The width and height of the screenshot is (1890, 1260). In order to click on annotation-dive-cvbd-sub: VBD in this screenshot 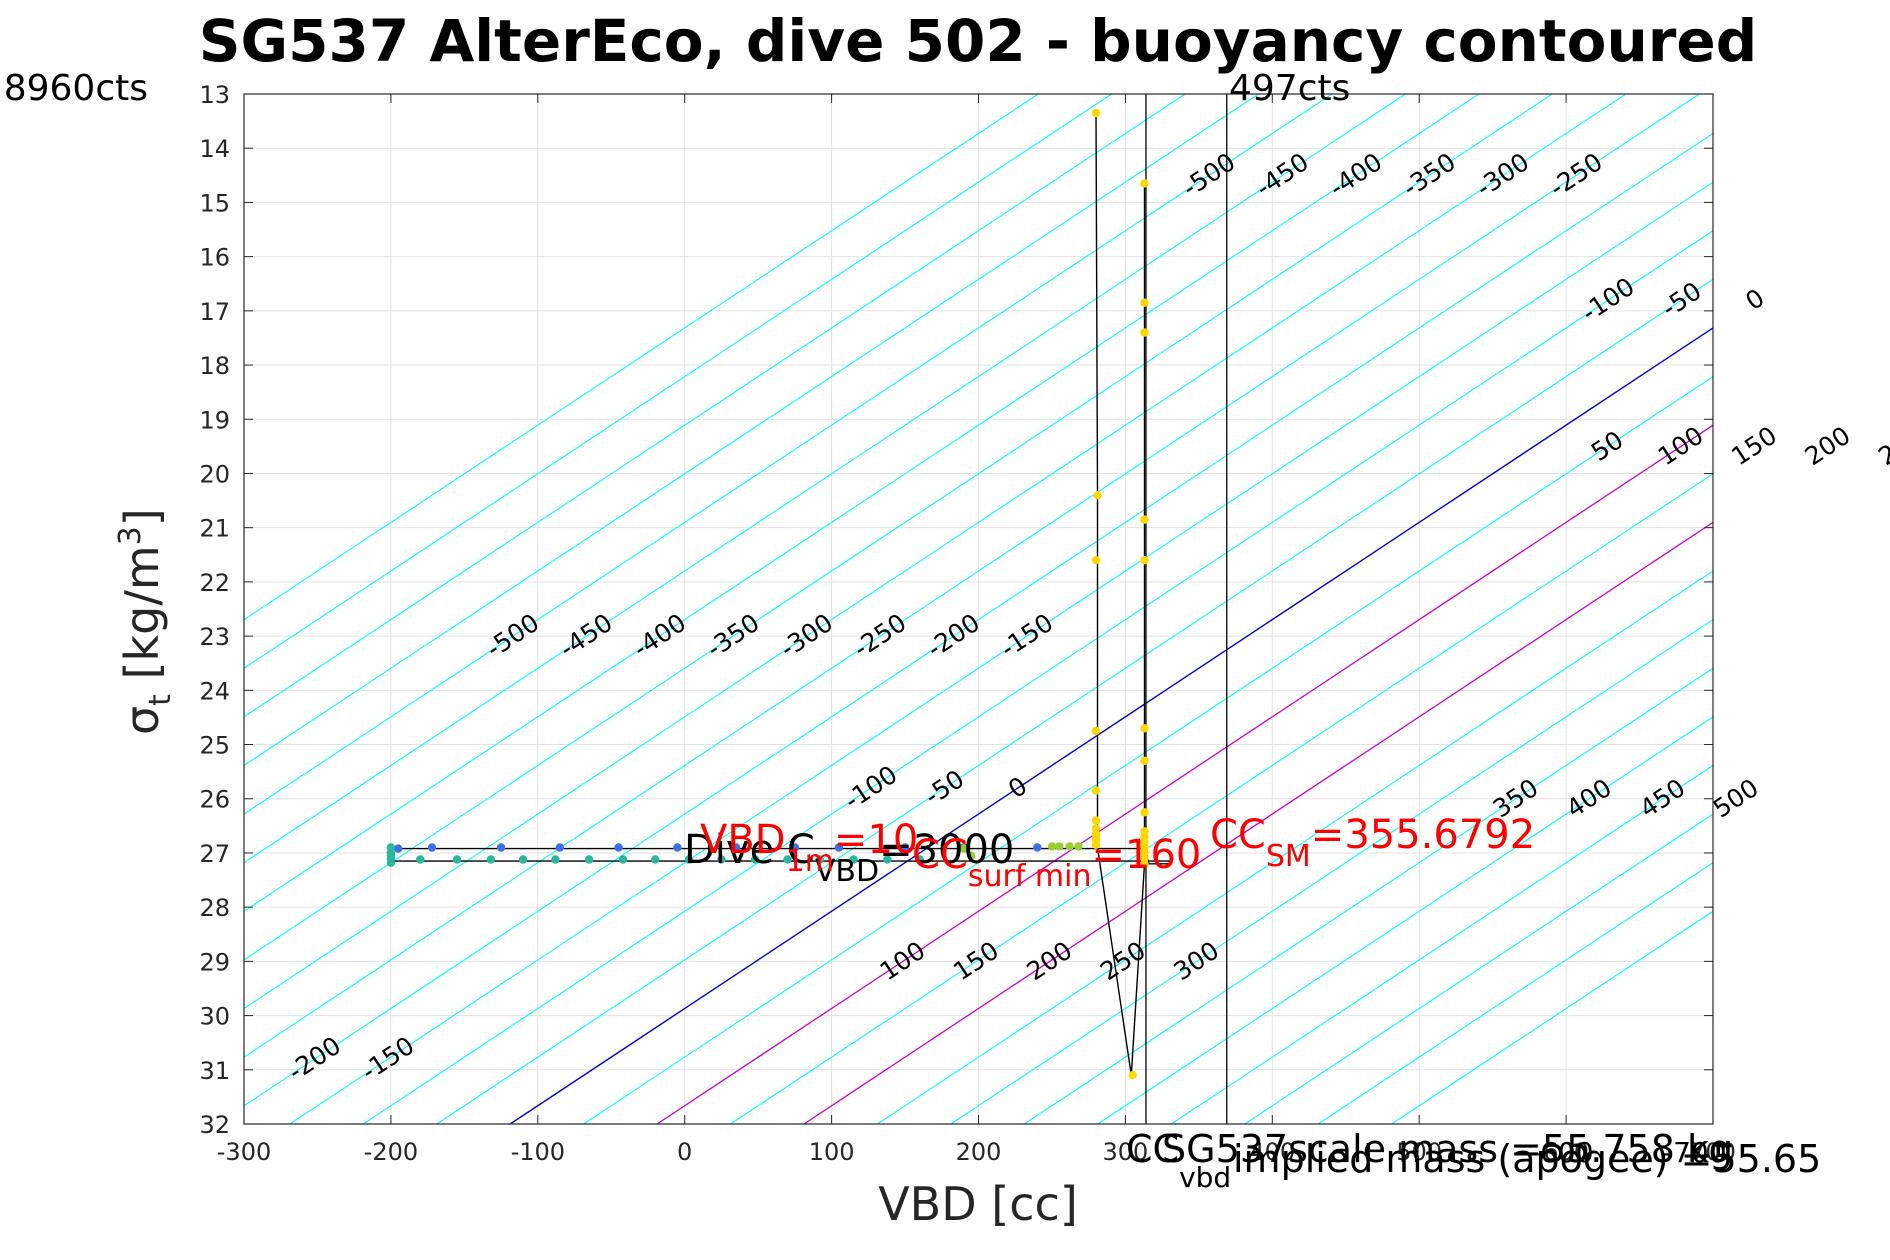, I will do `click(847, 871)`.